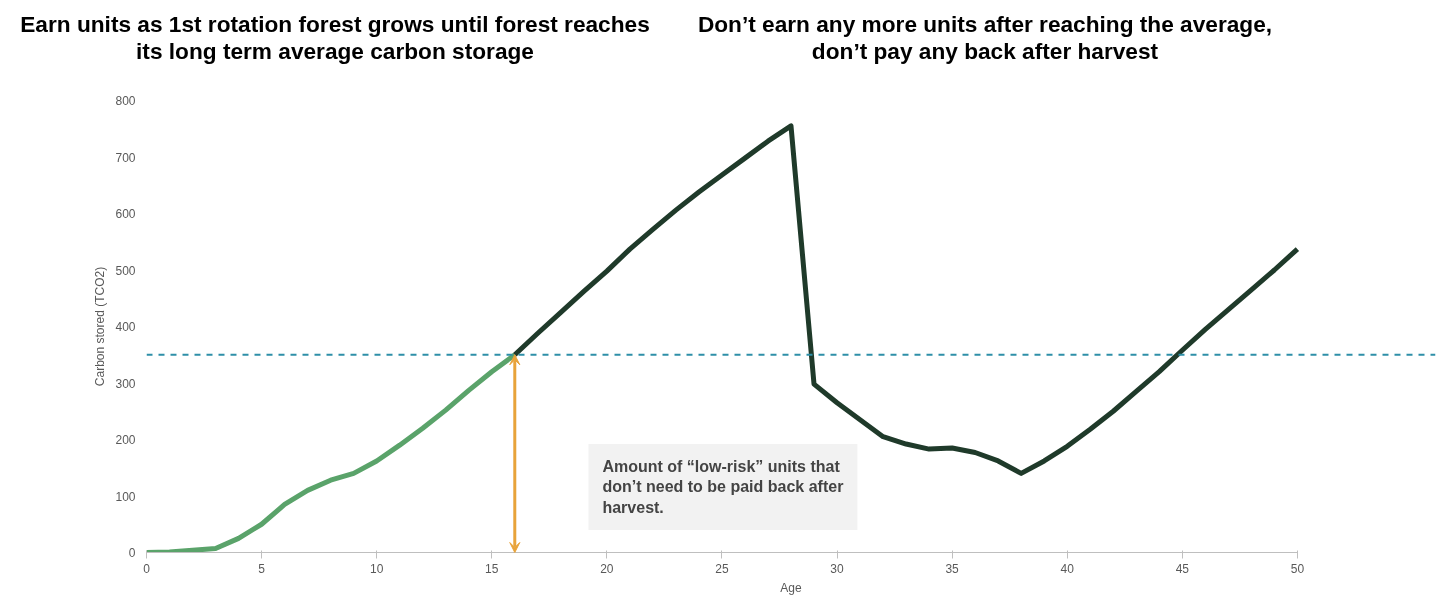  Describe the element at coordinates (125, 383) in the screenshot. I see `y-tick-label: 300` at that location.